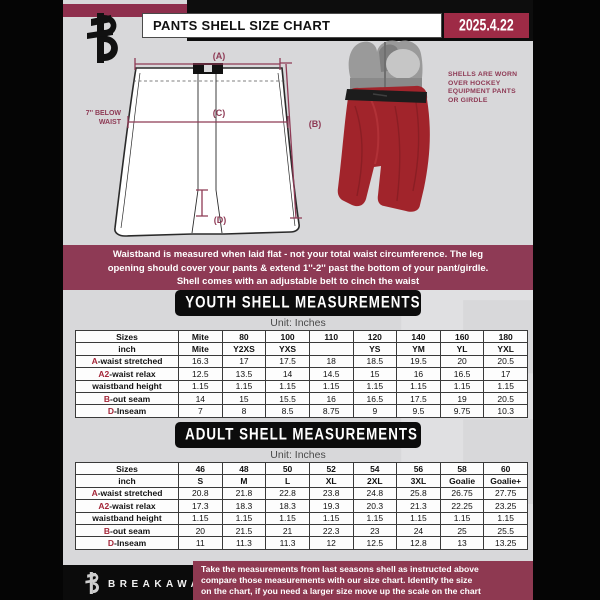 This screenshot has height=600, width=600. Describe the element at coordinates (375, 411) in the screenshot. I see `measurement-cell: 9` at that location.